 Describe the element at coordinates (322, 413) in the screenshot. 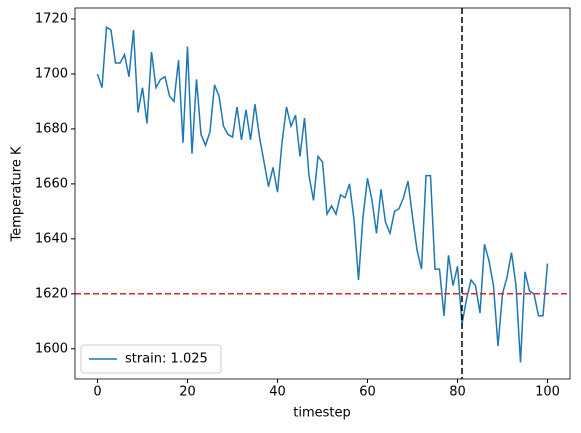

I see `x-axis-label: timestep` at that location.